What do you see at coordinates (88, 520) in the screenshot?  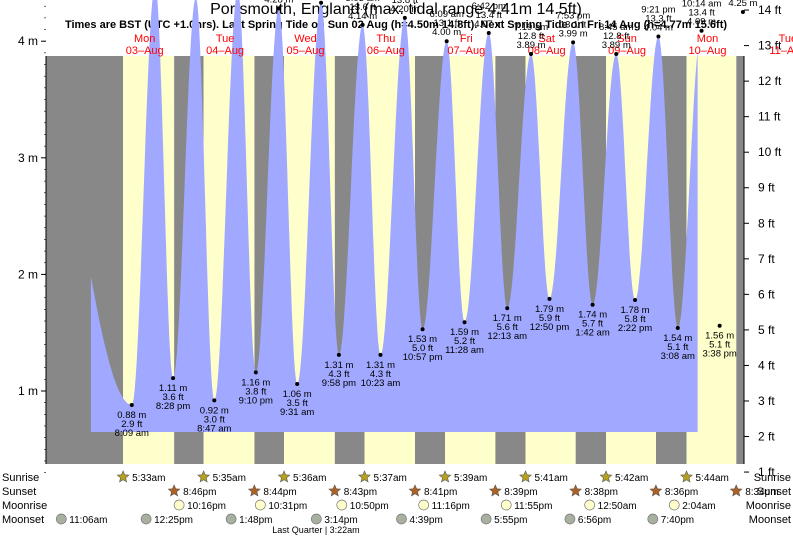 I see `moonset-time: 11:06am` at bounding box center [88, 520].